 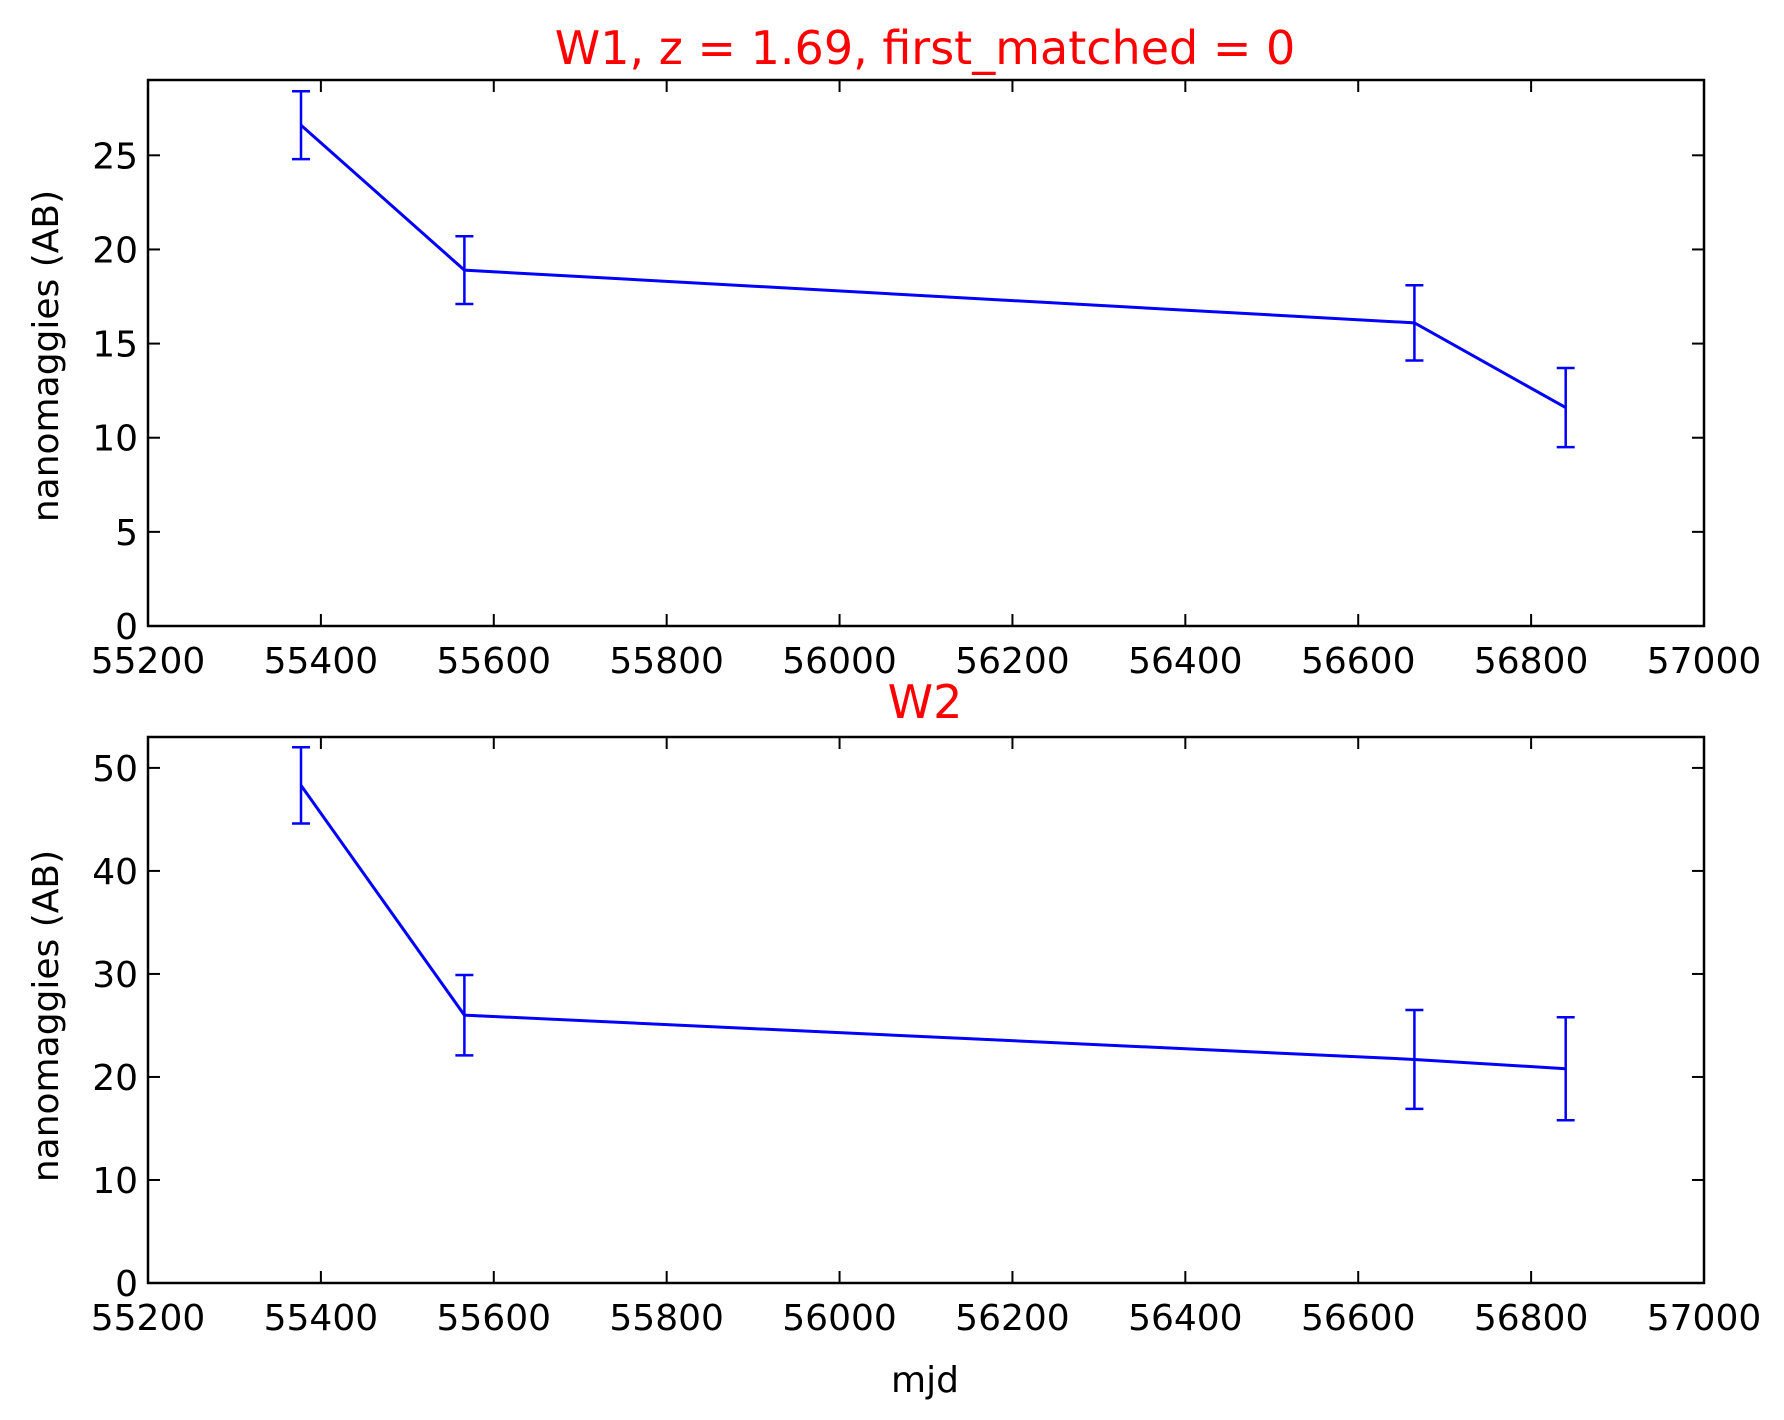 I want to click on y-tick-label: 50, so click(x=115, y=769).